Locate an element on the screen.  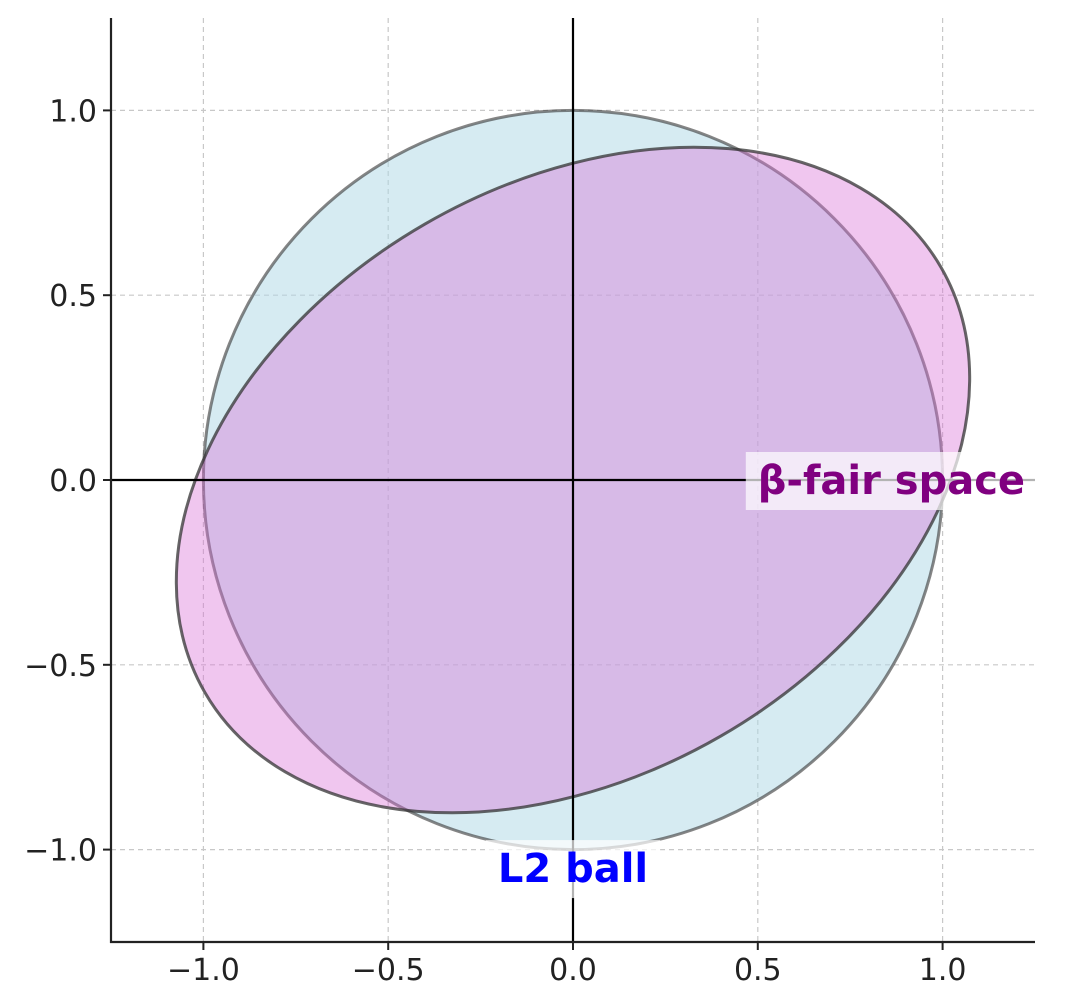
x-tick-label-3: 0.5 is located at coordinates (758, 970).